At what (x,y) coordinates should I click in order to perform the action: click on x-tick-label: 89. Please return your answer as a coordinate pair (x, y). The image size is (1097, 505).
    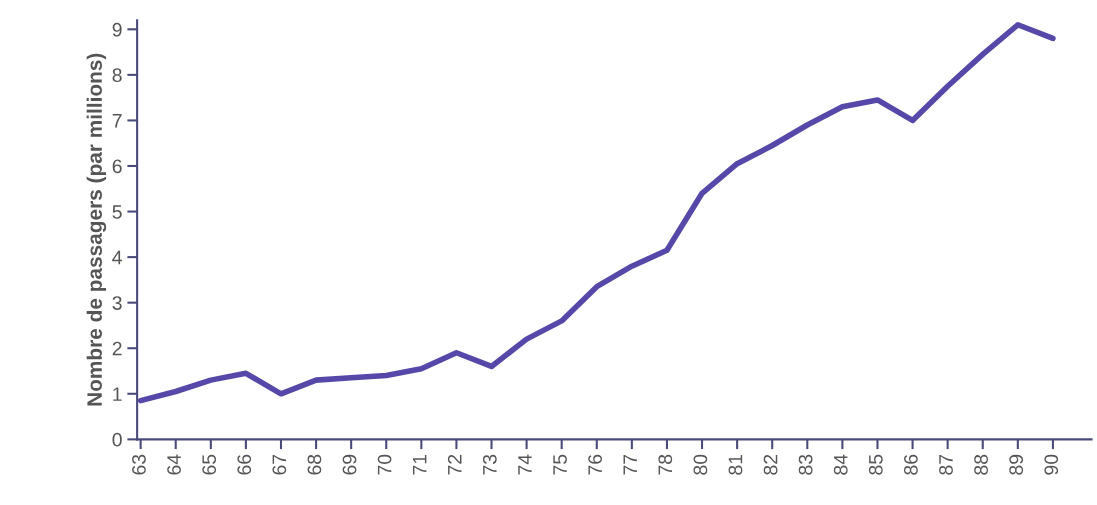
    Looking at the image, I should click on (1016, 464).